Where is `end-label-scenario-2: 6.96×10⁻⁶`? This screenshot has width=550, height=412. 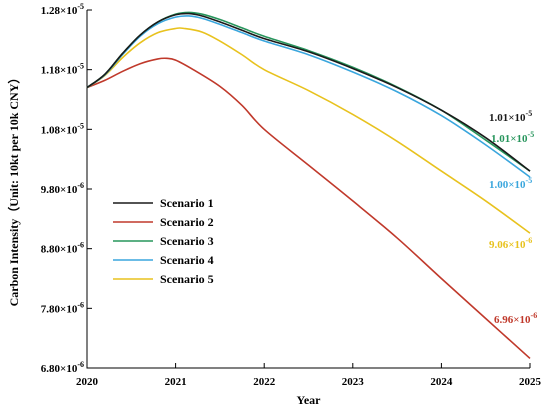 end-label-scenario-2: 6.96×10⁻⁶ is located at coordinates (515, 318).